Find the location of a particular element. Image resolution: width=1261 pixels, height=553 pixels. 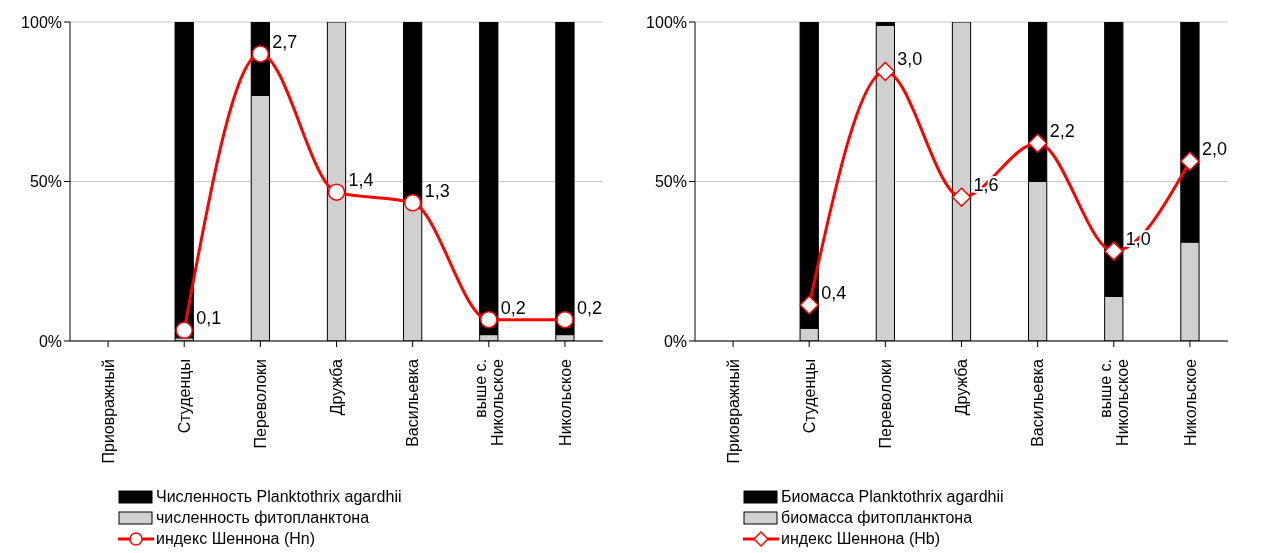

legend-label: индекс Шеннона (Hn) is located at coordinates (236, 539).